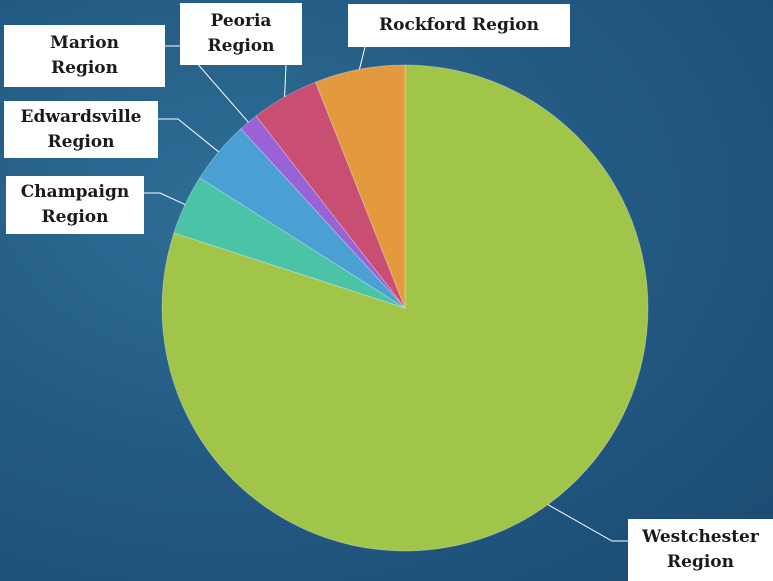 This screenshot has height=581, width=773. What do you see at coordinates (81, 129) in the screenshot?
I see `data-label-edwardsville-region: Edwardsville Region` at bounding box center [81, 129].